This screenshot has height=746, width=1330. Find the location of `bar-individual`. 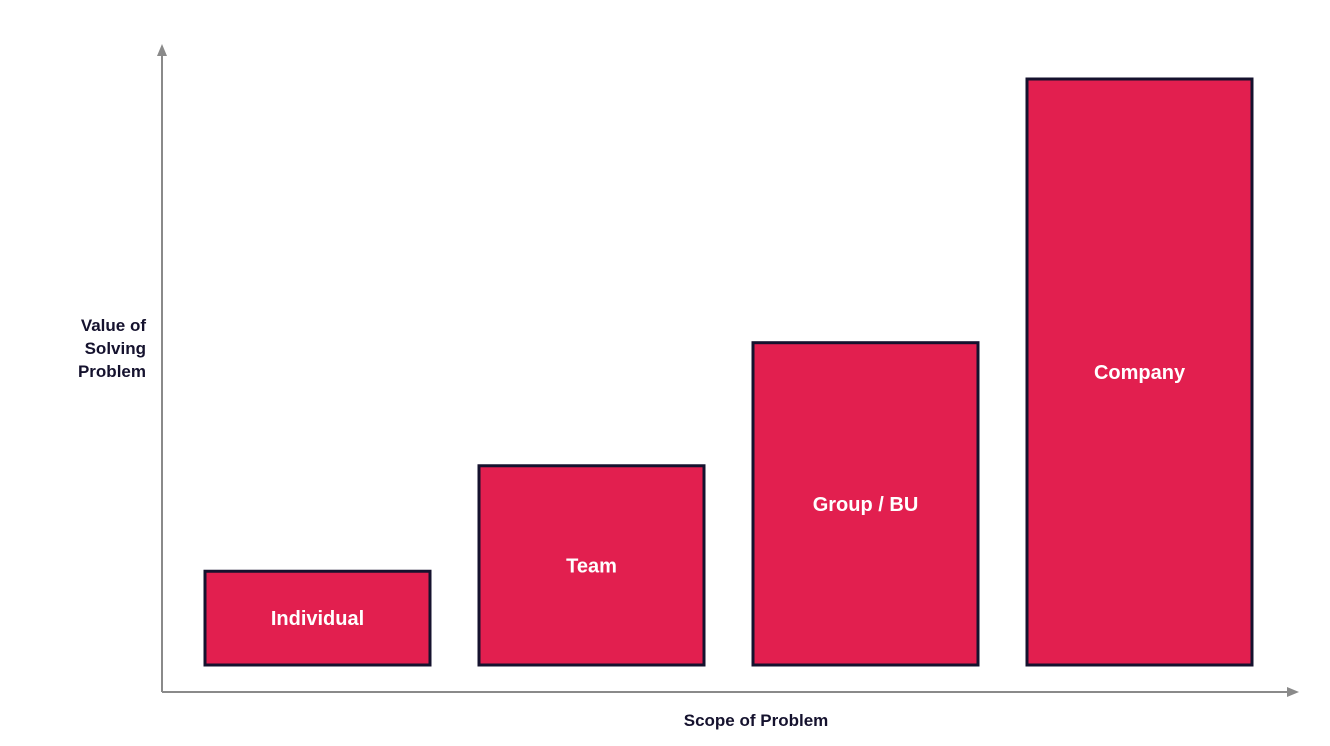

bar-individual is located at coordinates (317, 618).